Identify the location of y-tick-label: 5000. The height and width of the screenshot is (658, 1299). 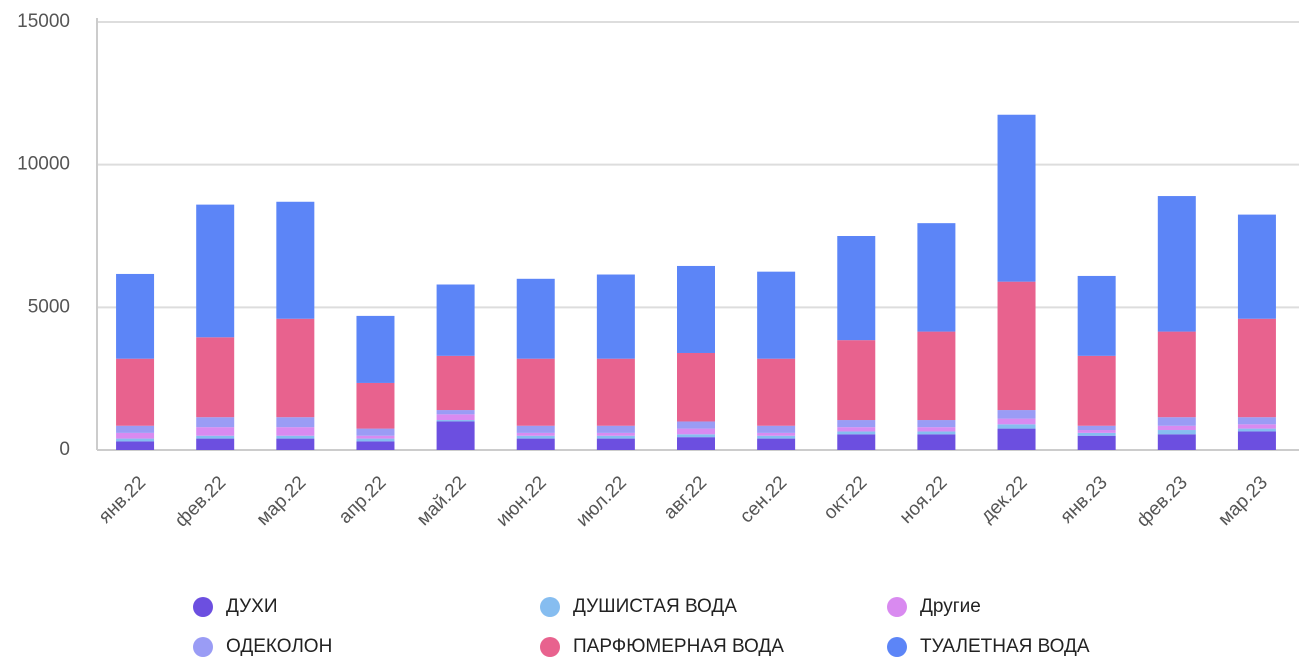
(49, 306).